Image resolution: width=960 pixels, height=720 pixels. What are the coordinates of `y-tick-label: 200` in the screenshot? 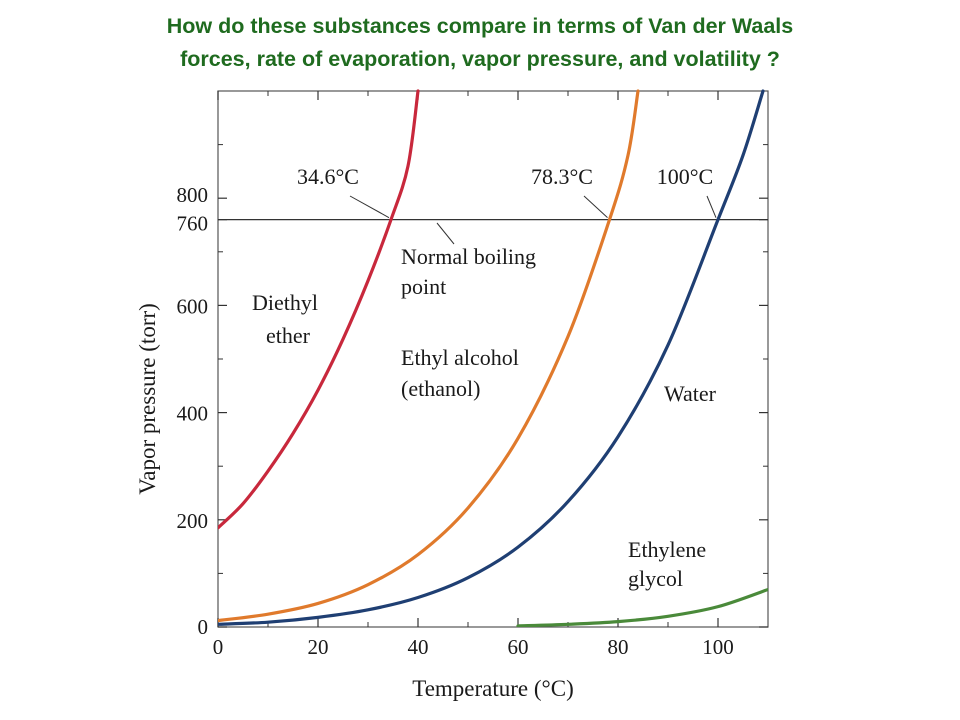 It's located at (193, 521).